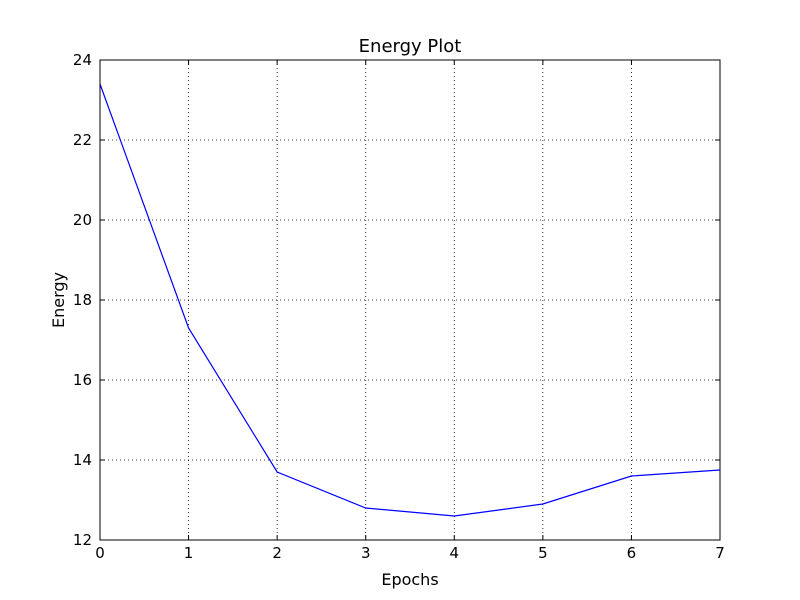 The image size is (800, 600). Describe the element at coordinates (409, 579) in the screenshot. I see `x-axis-label: Epochs` at that location.